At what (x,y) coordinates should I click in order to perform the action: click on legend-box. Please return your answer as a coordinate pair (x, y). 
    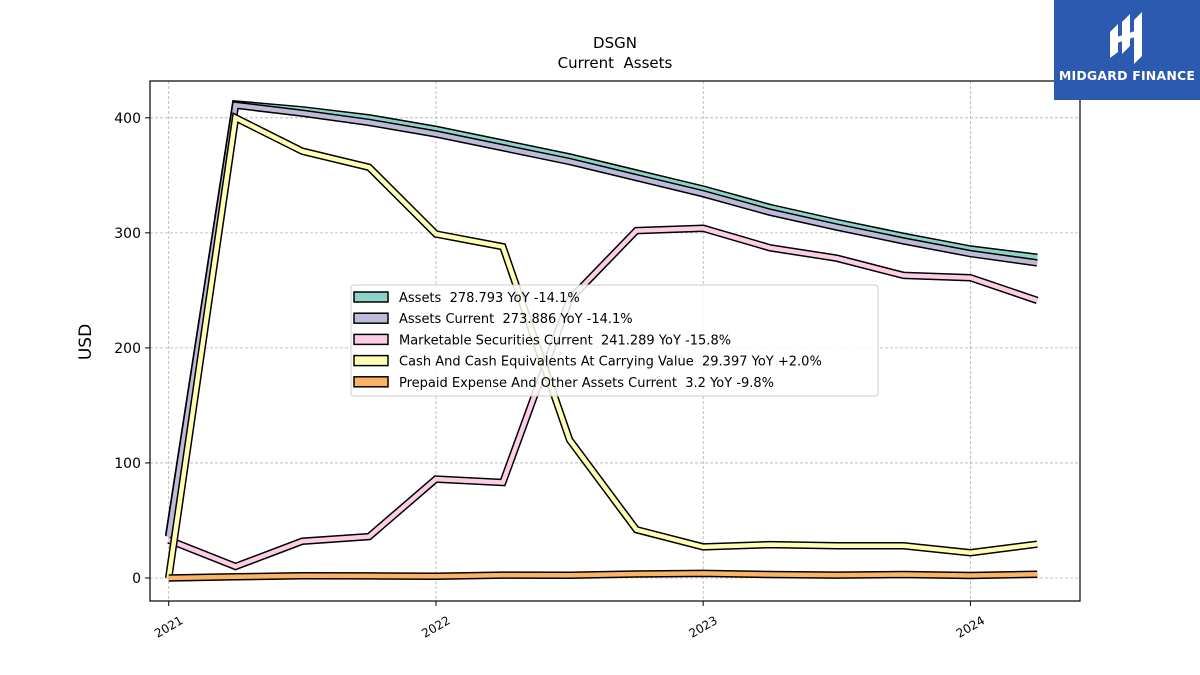
    Looking at the image, I should click on (614, 340).